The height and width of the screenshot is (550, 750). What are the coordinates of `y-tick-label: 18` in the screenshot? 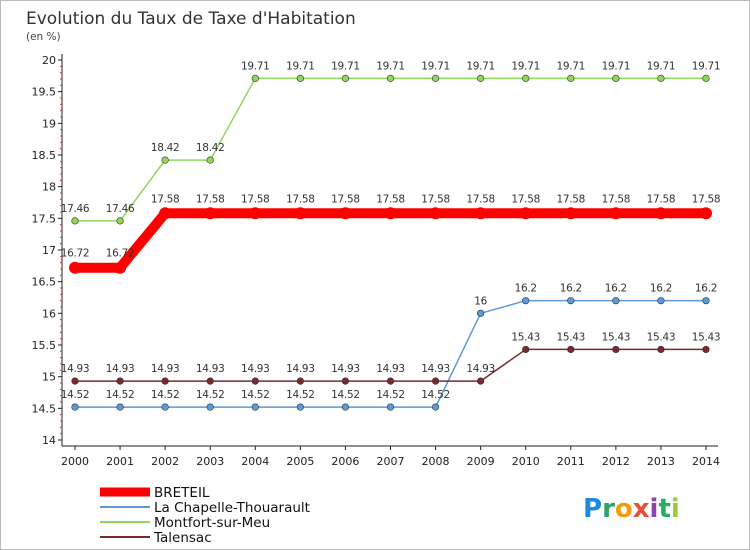 It's located at (49, 187).